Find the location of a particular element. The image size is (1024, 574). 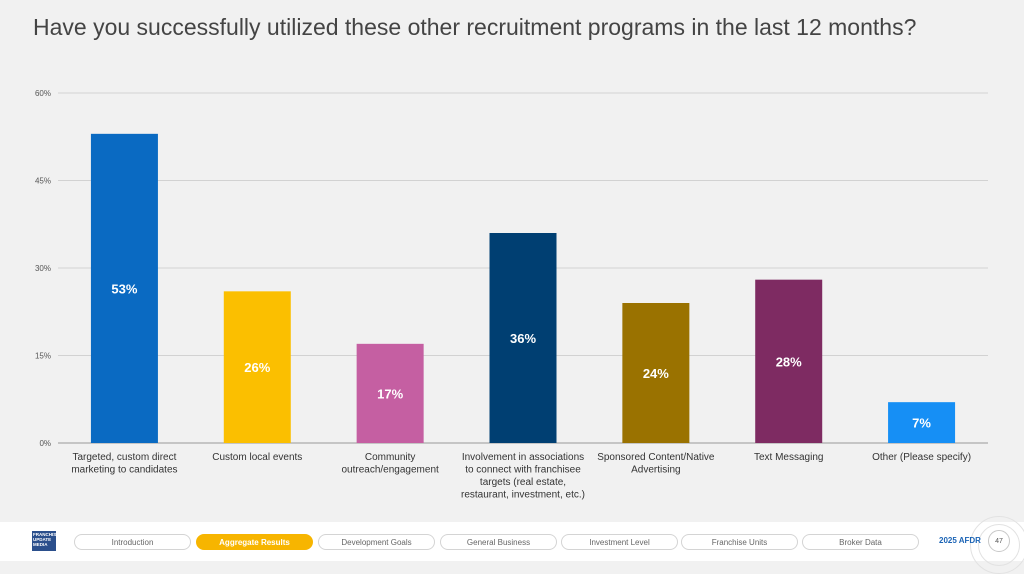

bar-value-label: 28% is located at coordinates (789, 361).